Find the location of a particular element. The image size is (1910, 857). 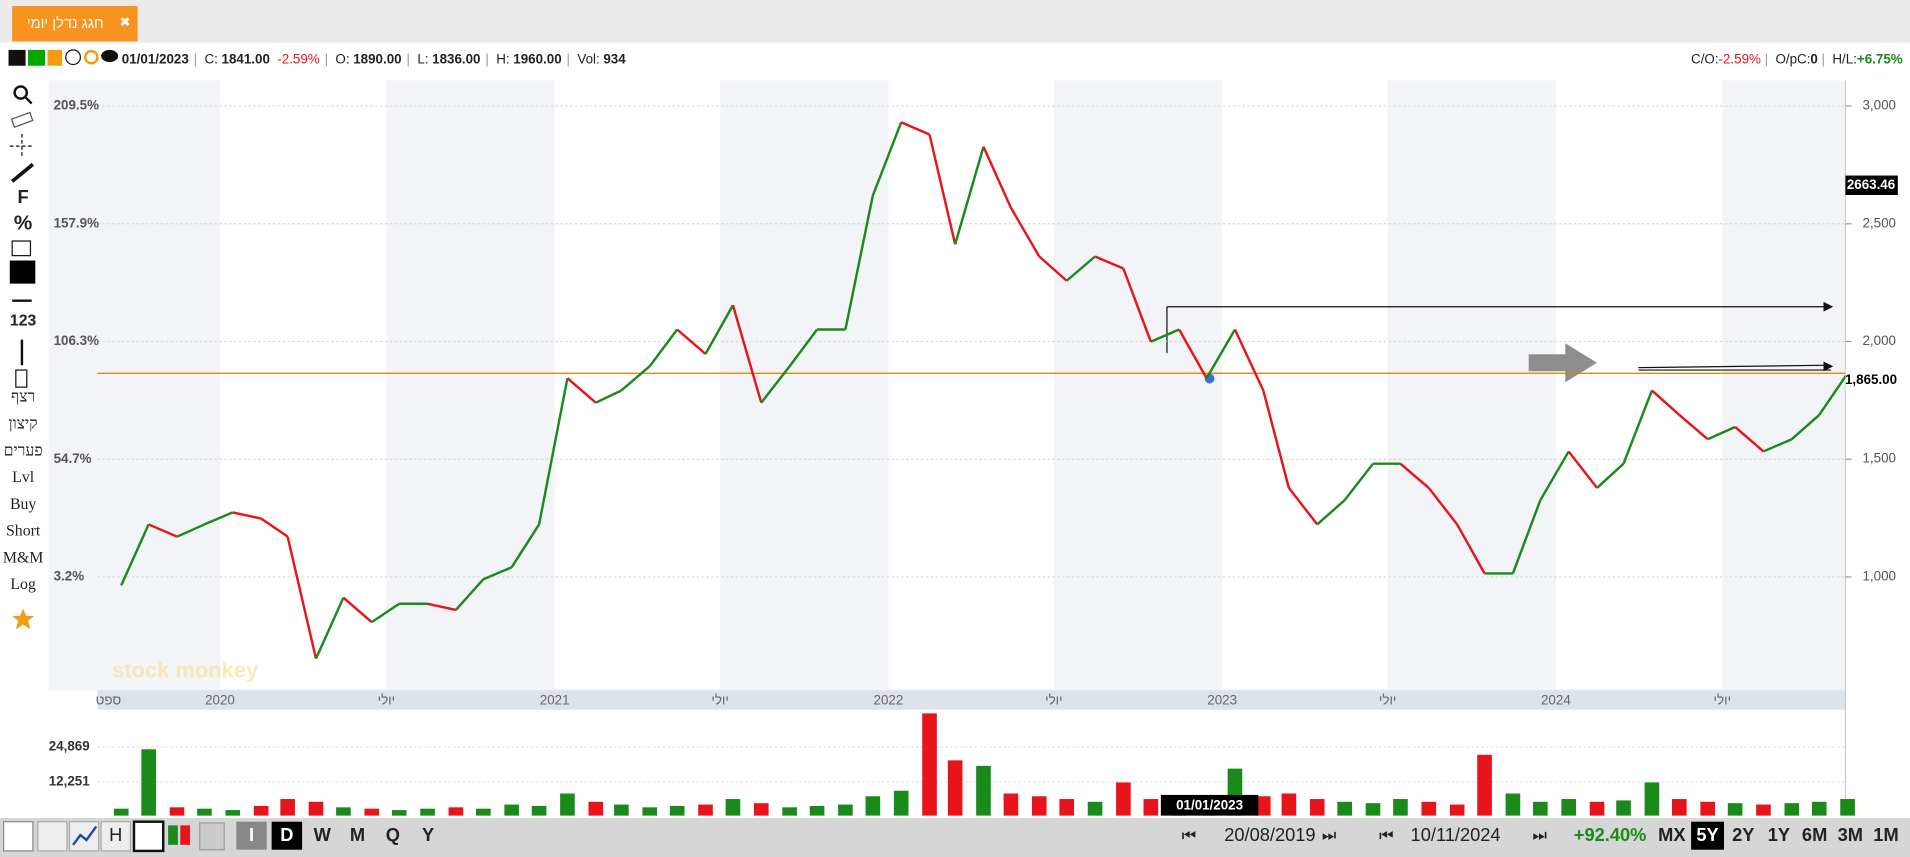

star-icon is located at coordinates (23, 619).